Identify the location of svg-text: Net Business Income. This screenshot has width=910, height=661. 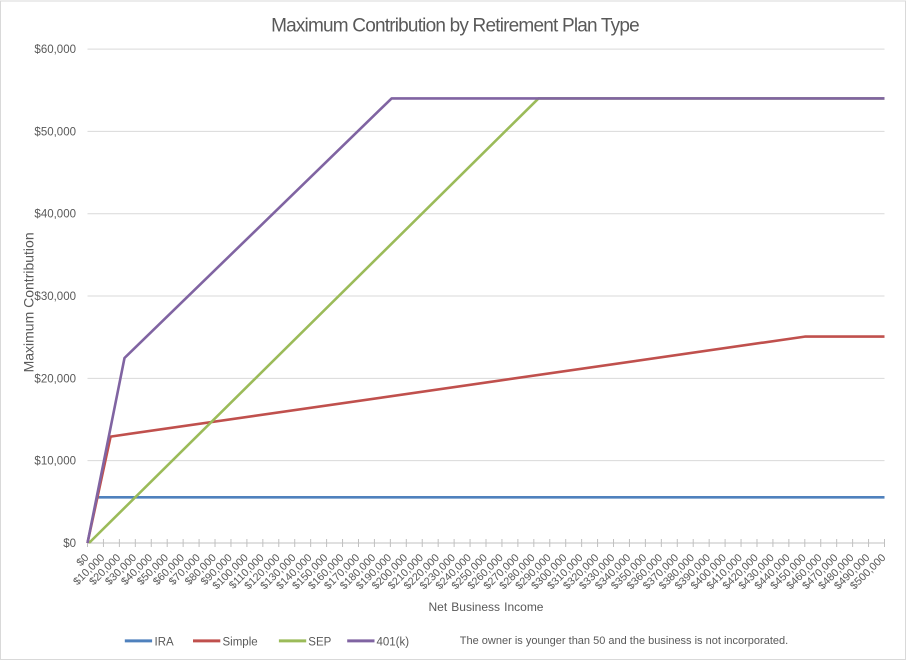
(486, 607).